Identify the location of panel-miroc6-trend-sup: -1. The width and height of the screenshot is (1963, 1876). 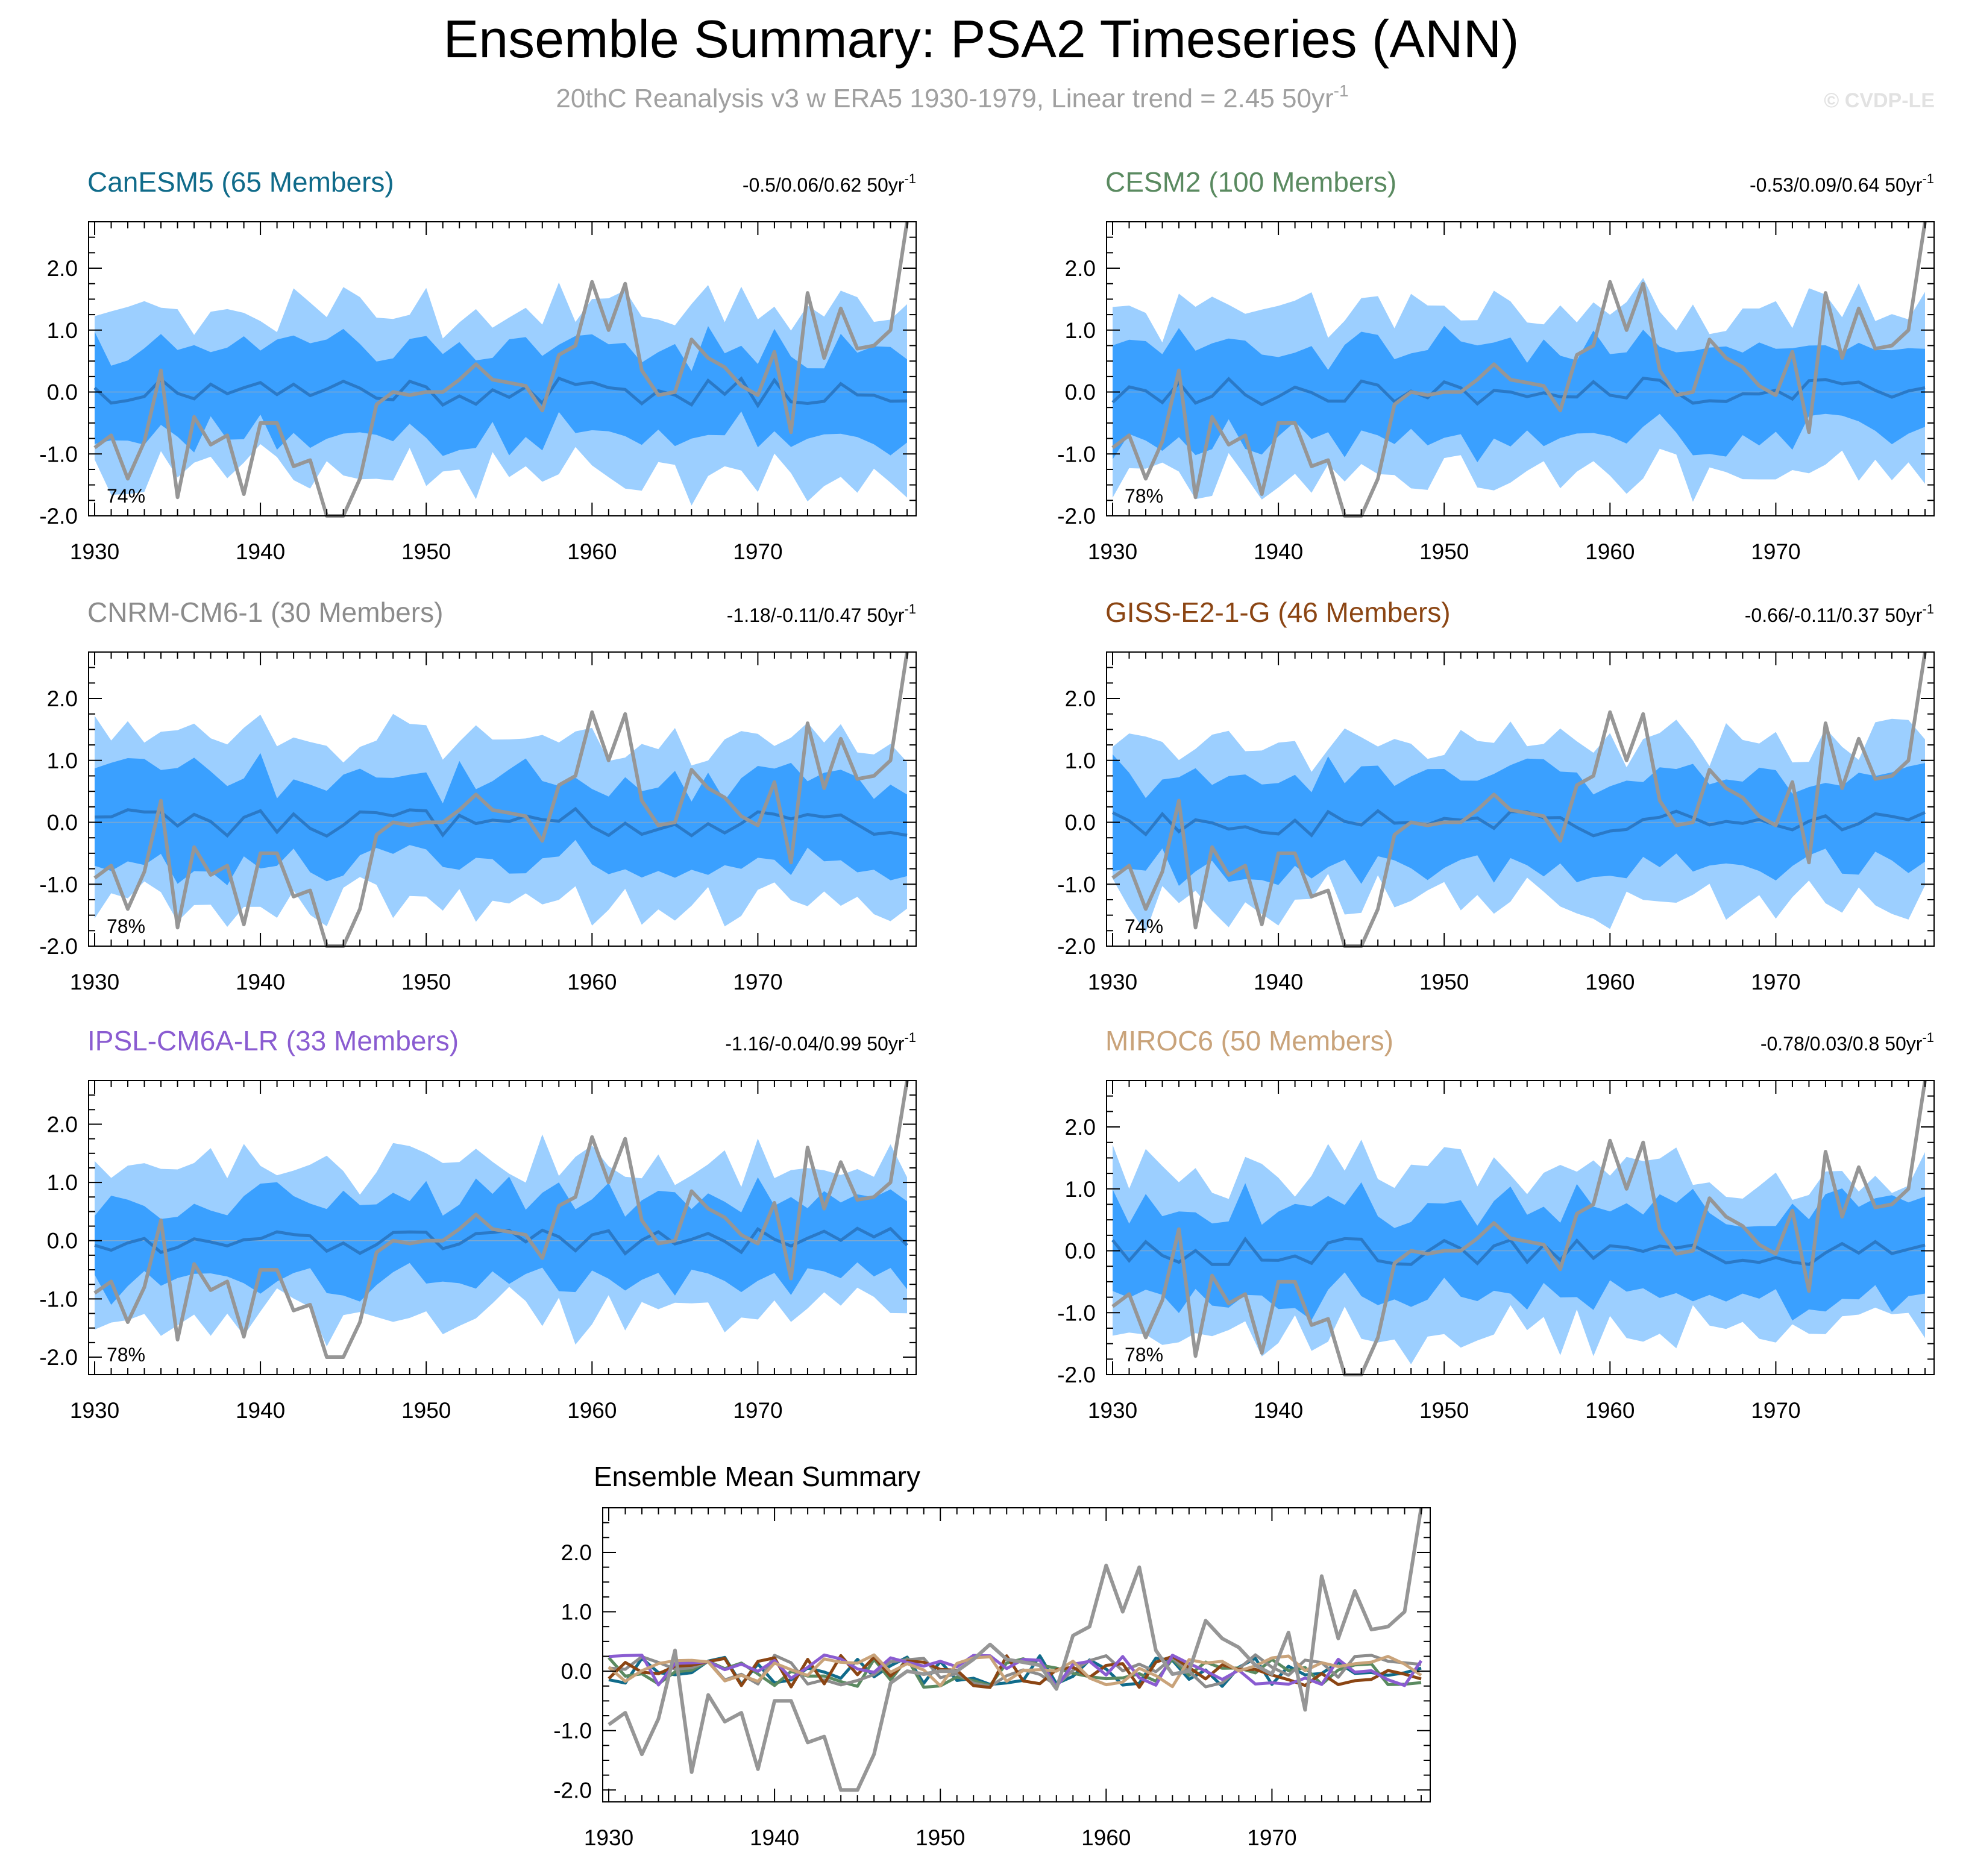
(1928, 1037).